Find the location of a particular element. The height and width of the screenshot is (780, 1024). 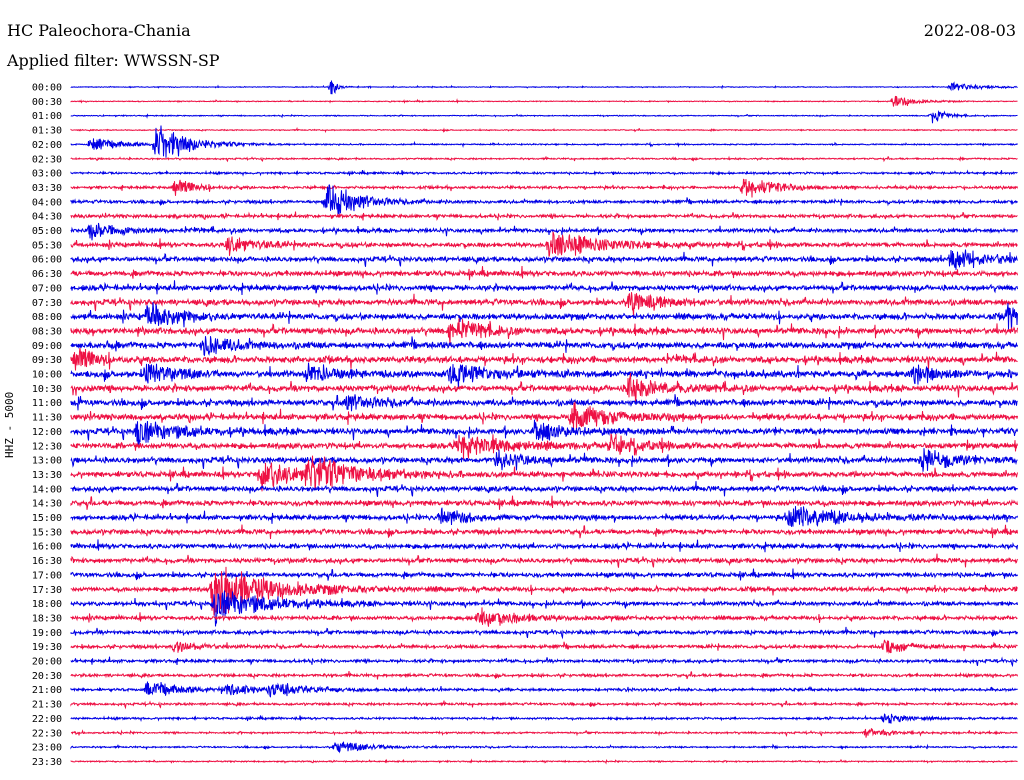

row-time-label: 16:30 is located at coordinates (47, 561).